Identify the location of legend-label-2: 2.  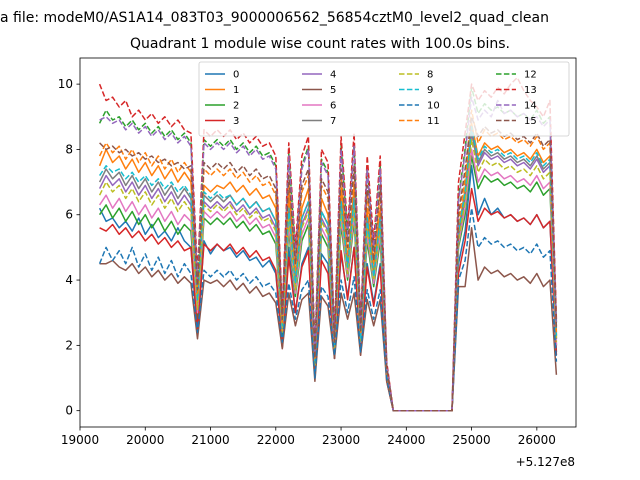
(236, 106).